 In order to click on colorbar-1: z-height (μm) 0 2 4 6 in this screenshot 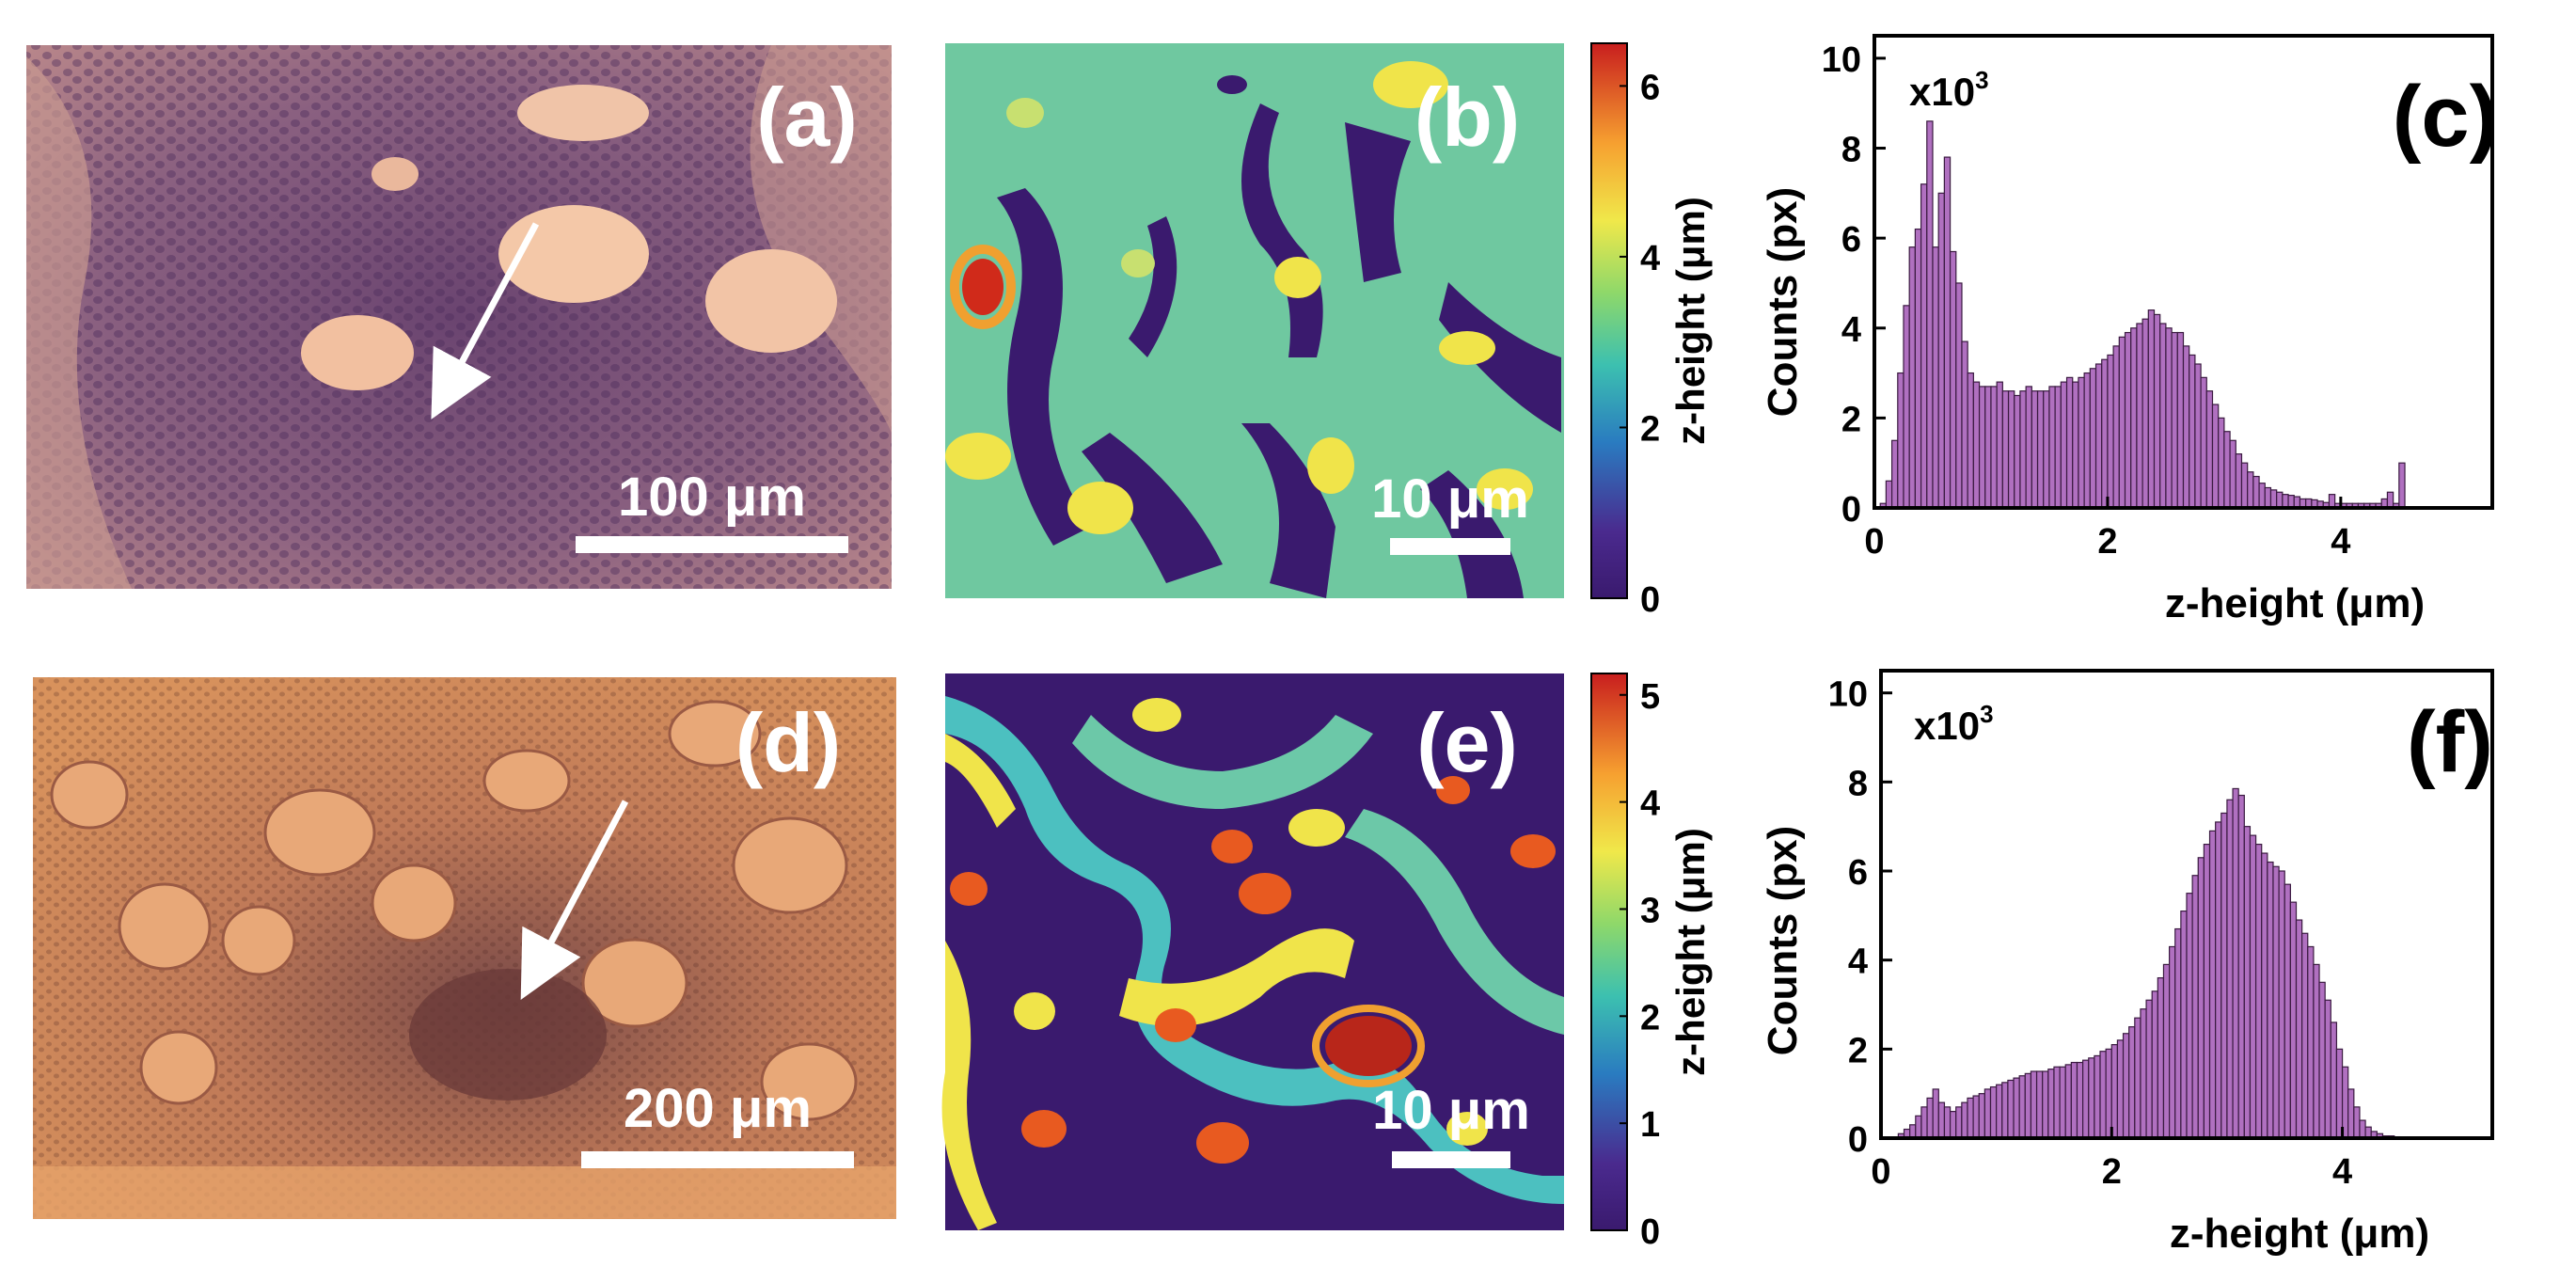, I will do `click(1651, 331)`.